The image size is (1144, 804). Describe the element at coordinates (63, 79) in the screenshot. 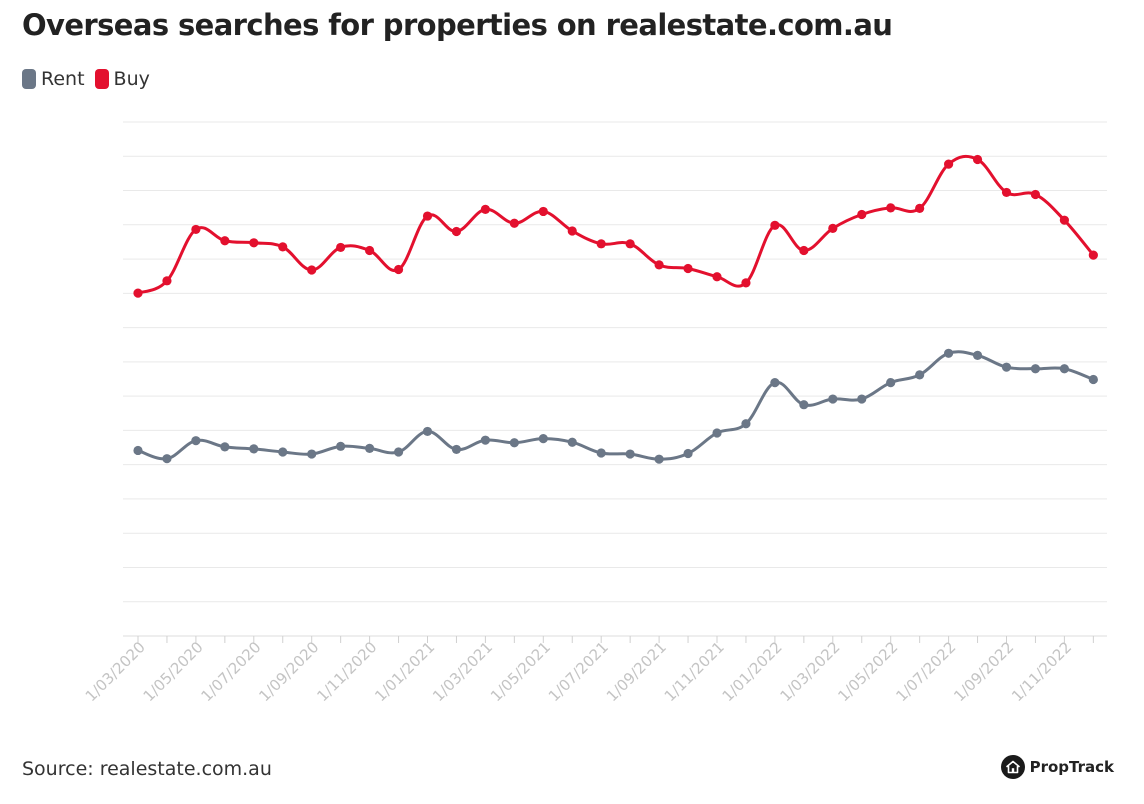

I see `legend-label-rent: Rent` at that location.